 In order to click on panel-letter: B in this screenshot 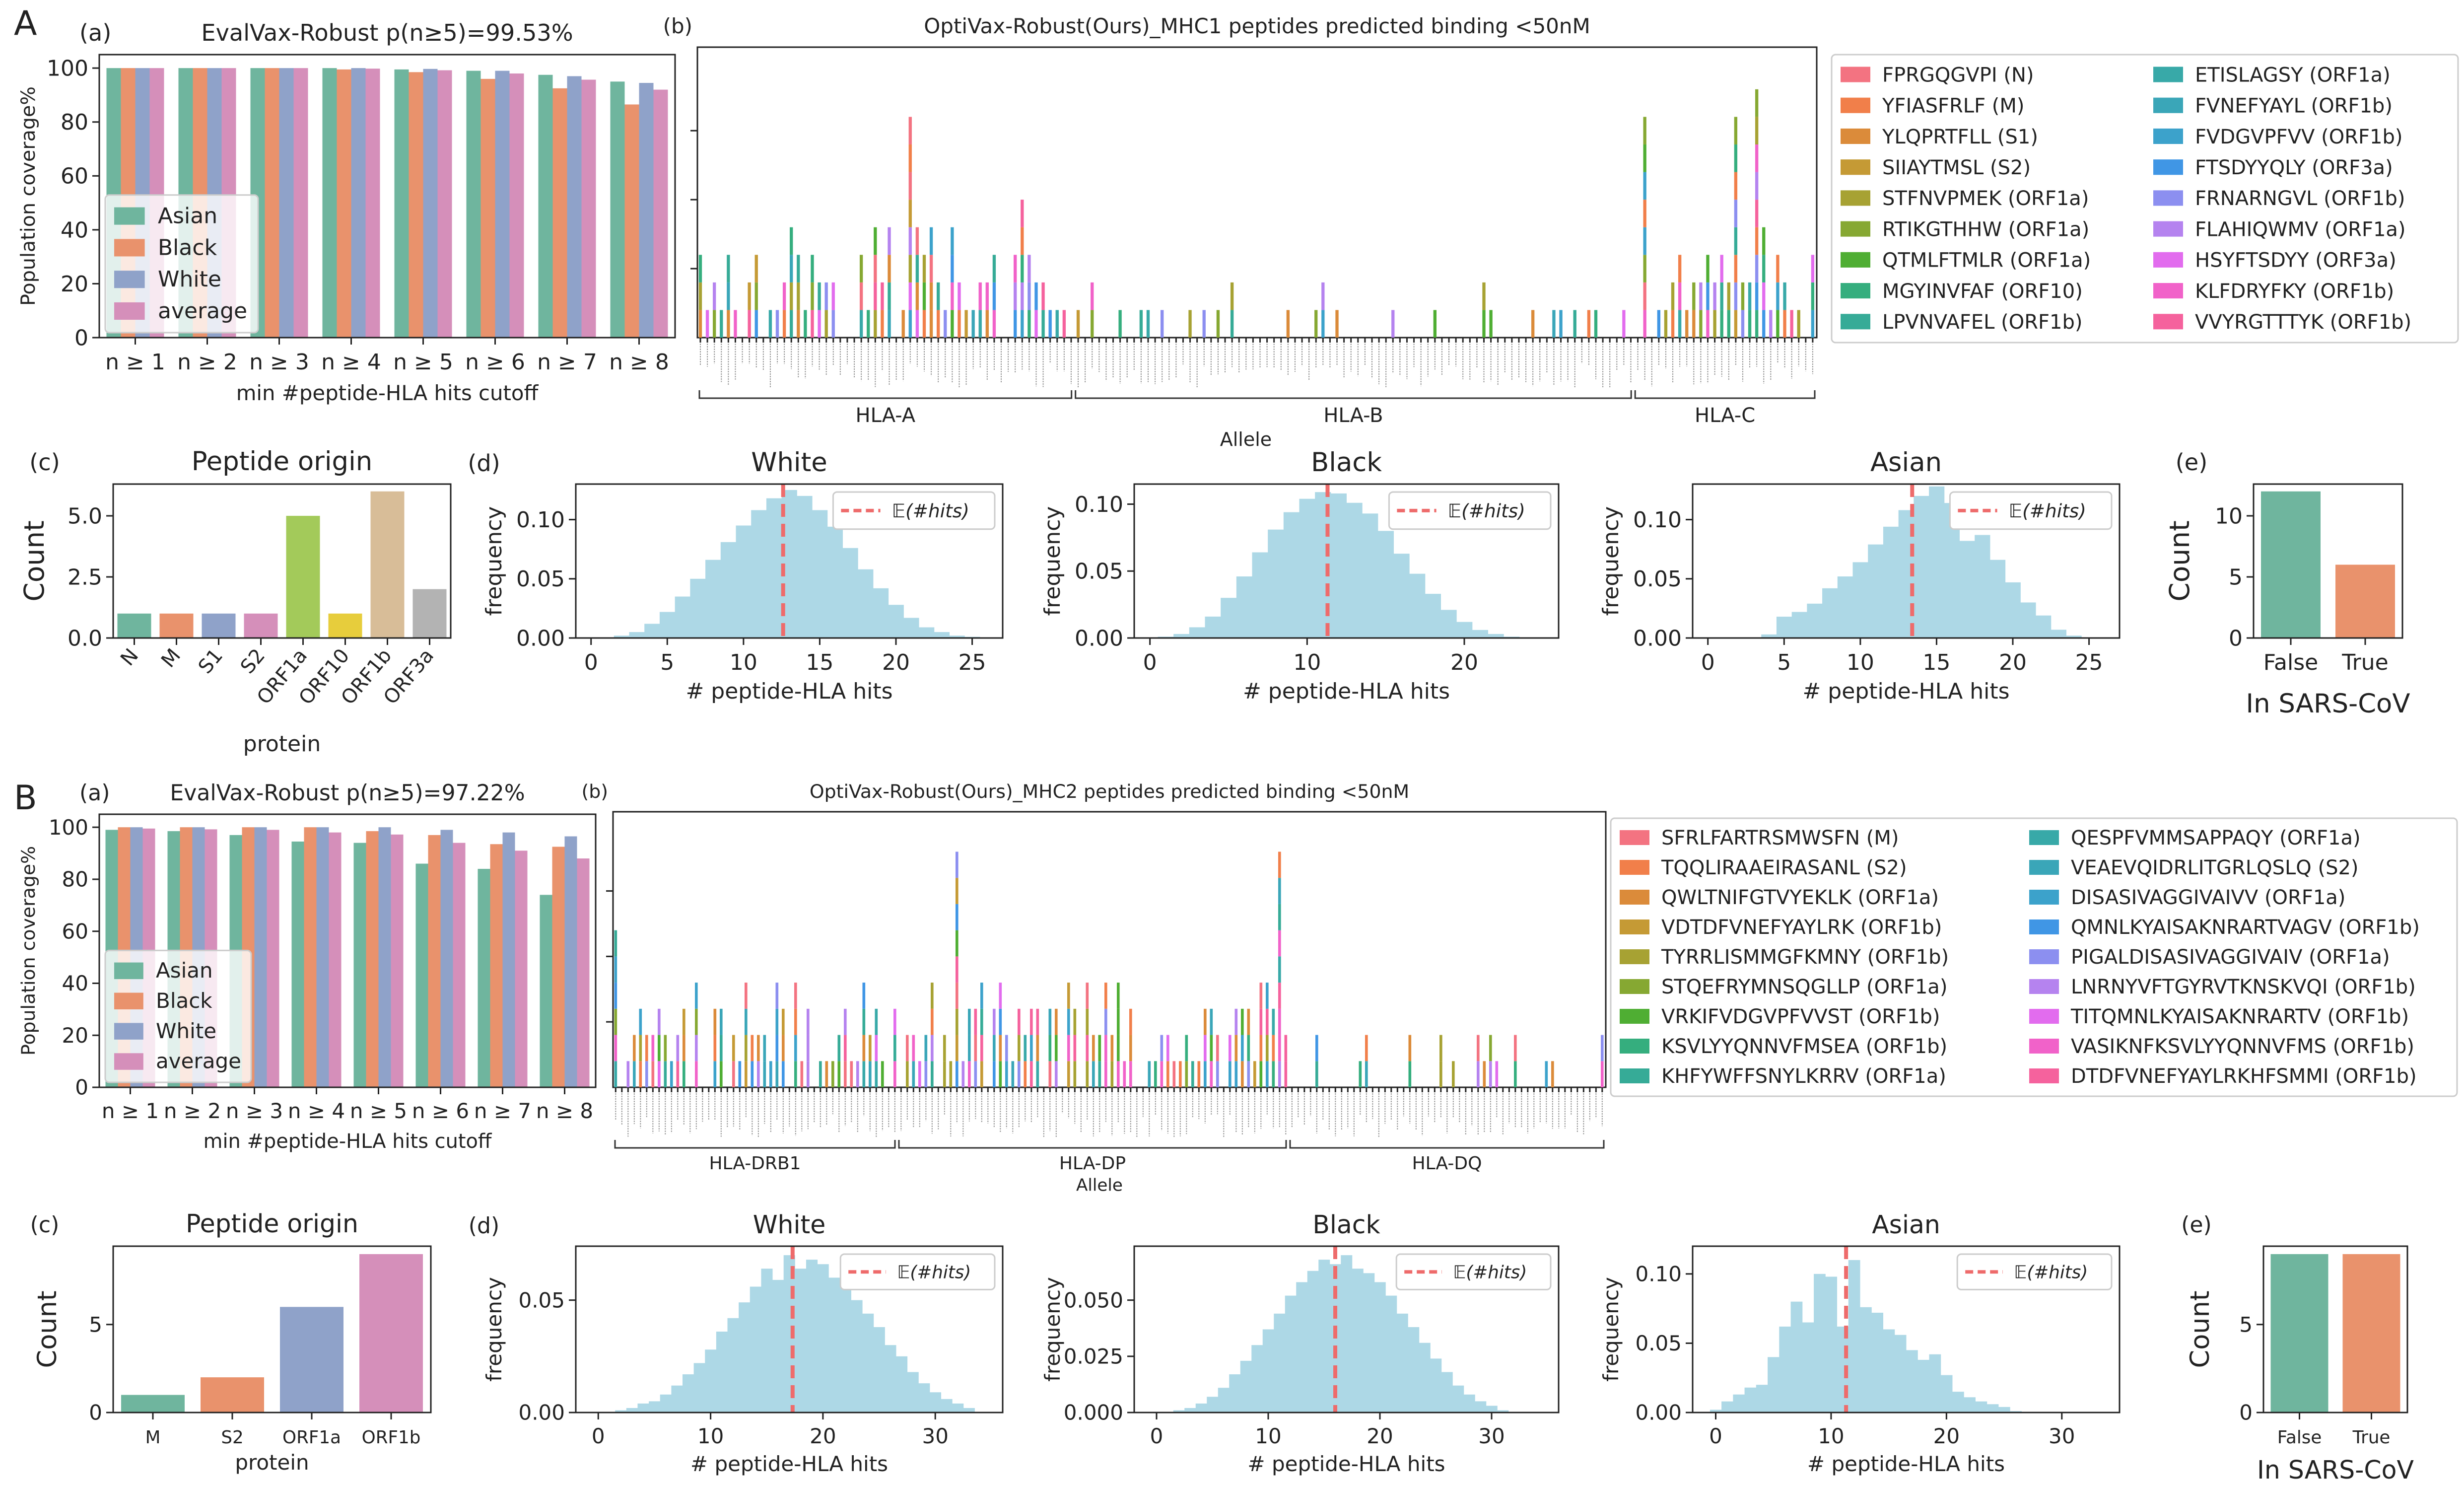, I will do `click(25, 798)`.